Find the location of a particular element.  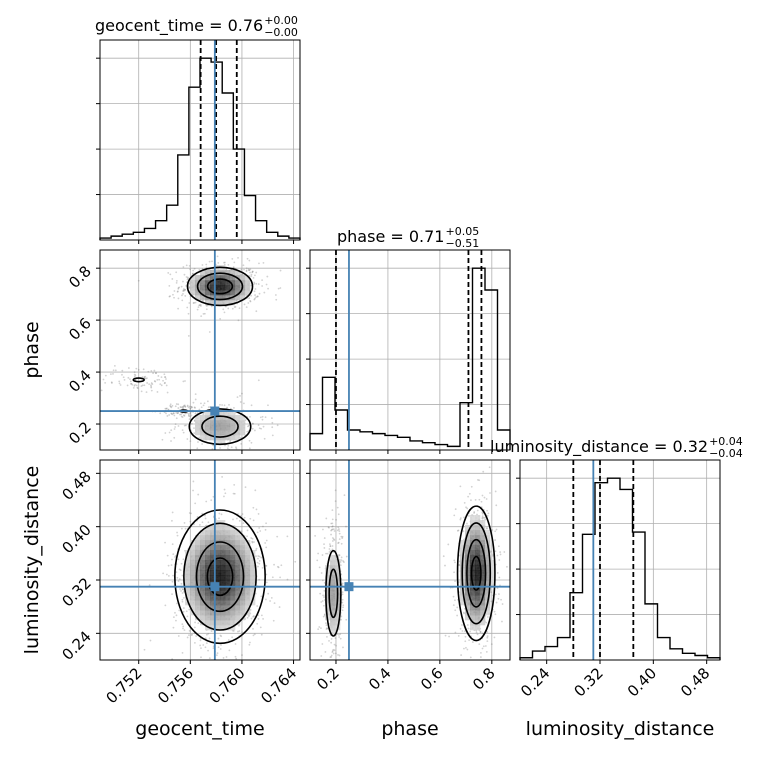

title-geocent_time: geocent_time = 0.76 +0.00−0.00 is located at coordinates (196, 26).